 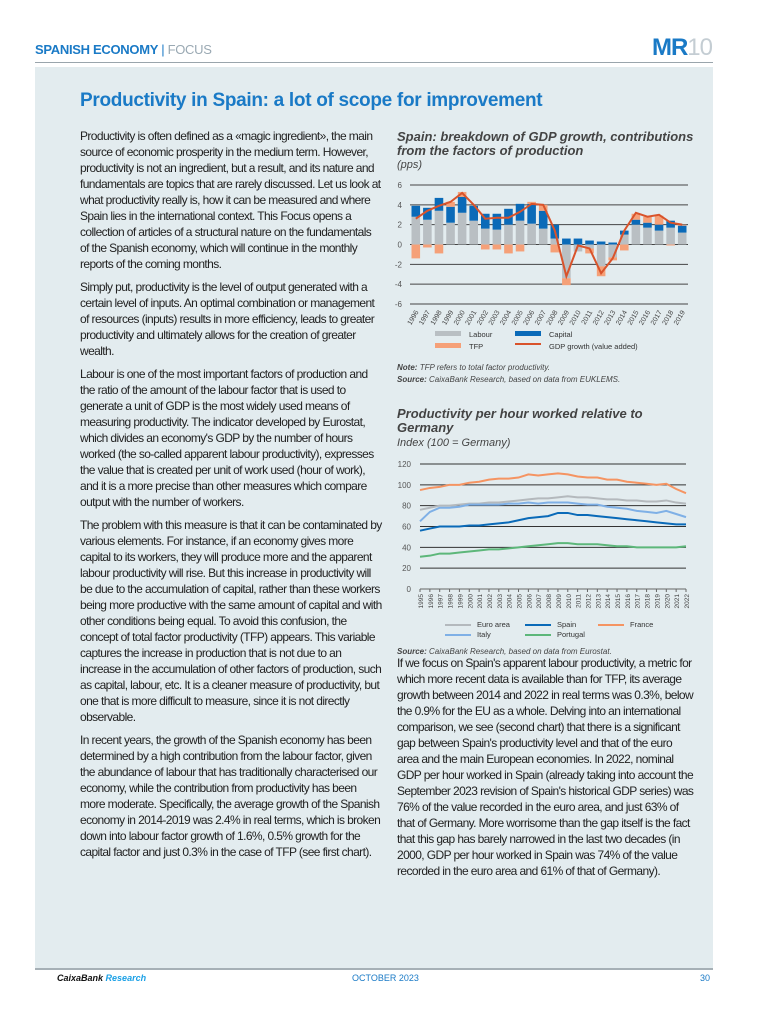 What do you see at coordinates (399, 264) in the screenshot?
I see `y-tick-label: -2` at bounding box center [399, 264].